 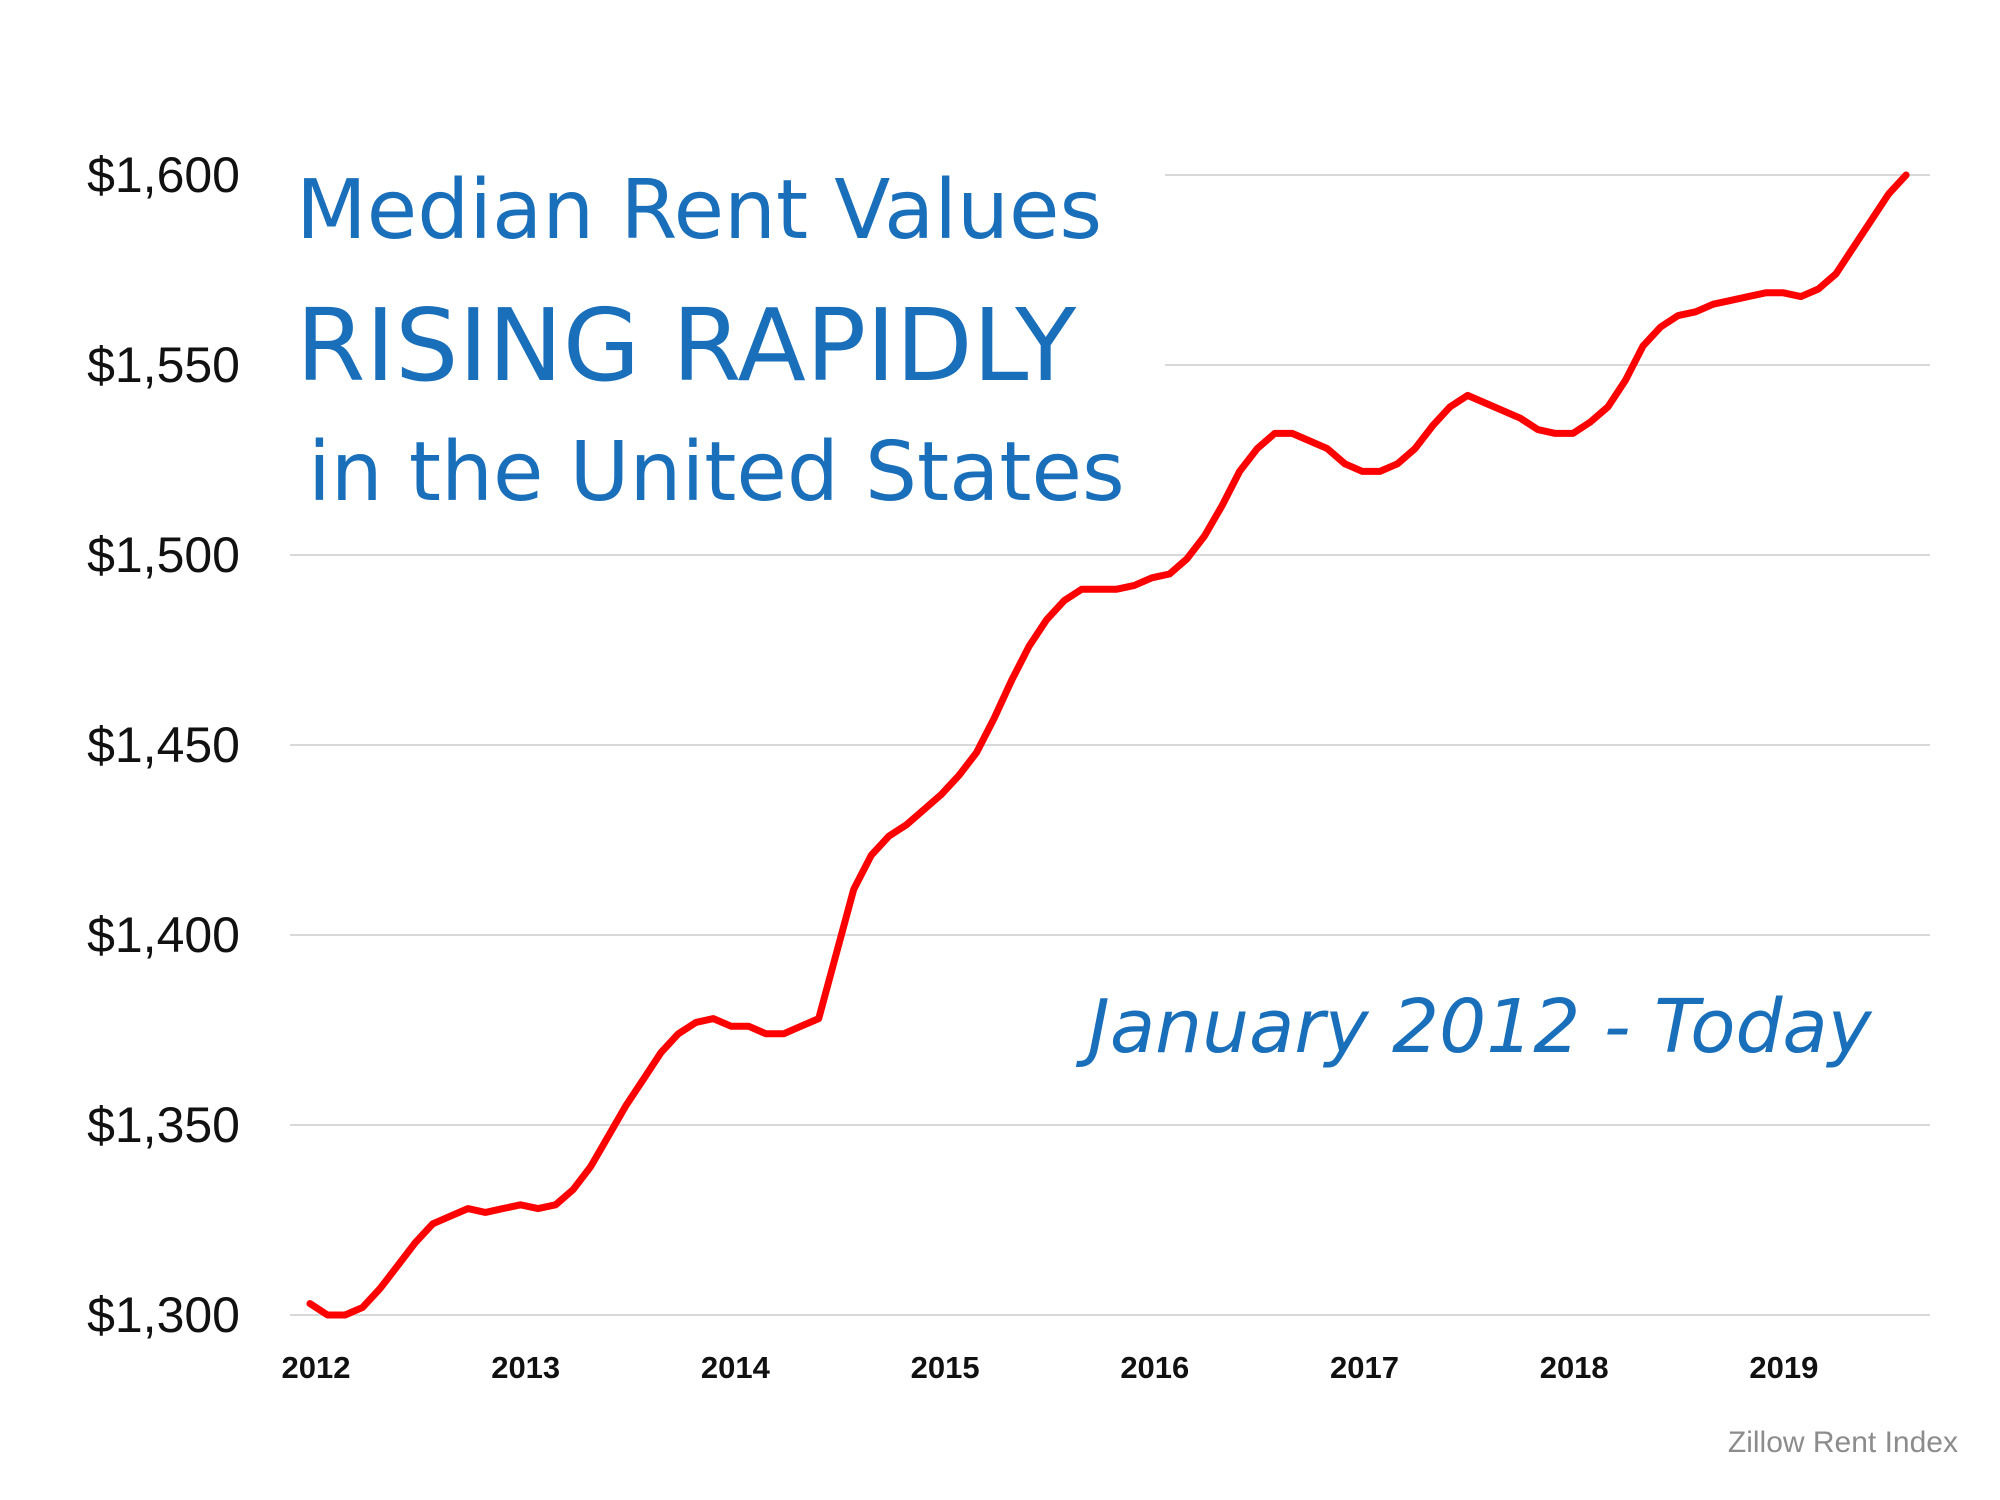 I want to click on x-tick-label: 2016, so click(x=1154, y=1367).